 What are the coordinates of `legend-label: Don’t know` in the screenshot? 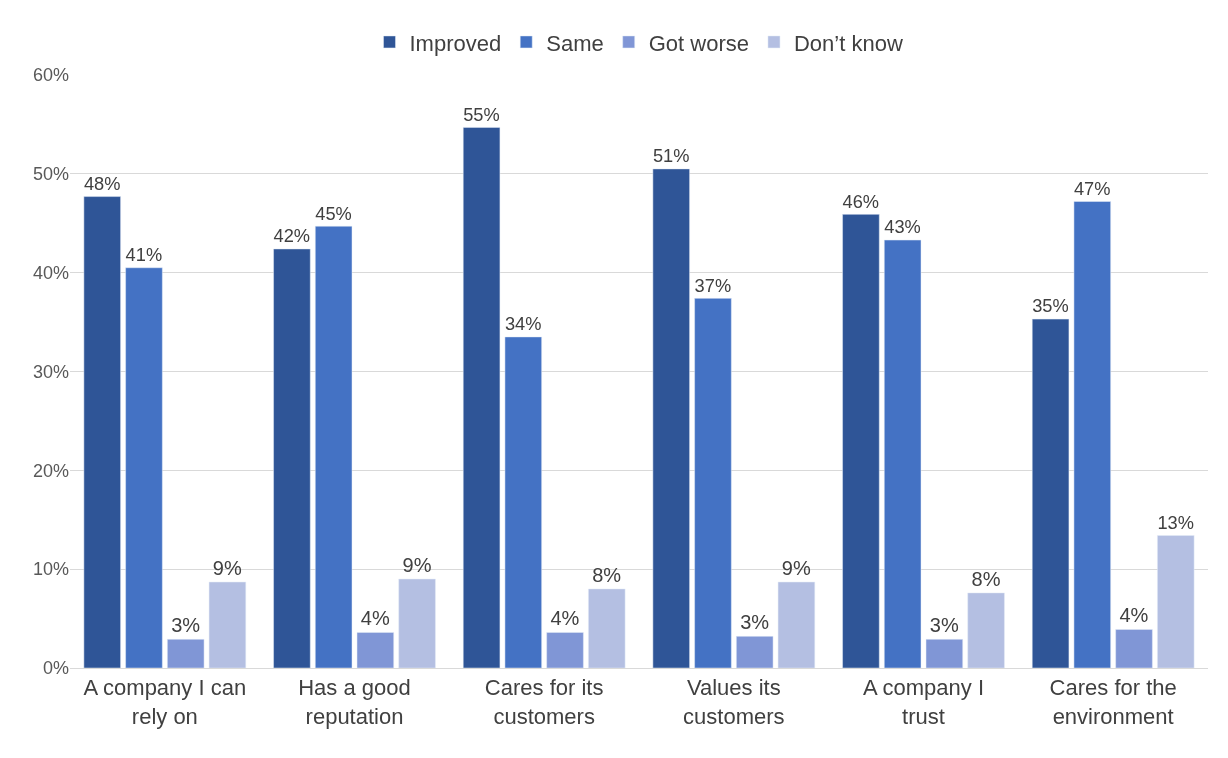 It's located at (848, 43).